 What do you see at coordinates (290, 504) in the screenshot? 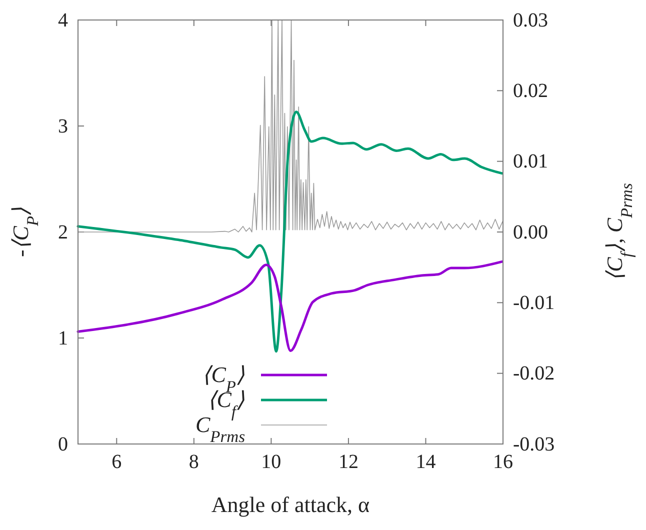
I see `x-axis-title: Angle of attack, α` at bounding box center [290, 504].